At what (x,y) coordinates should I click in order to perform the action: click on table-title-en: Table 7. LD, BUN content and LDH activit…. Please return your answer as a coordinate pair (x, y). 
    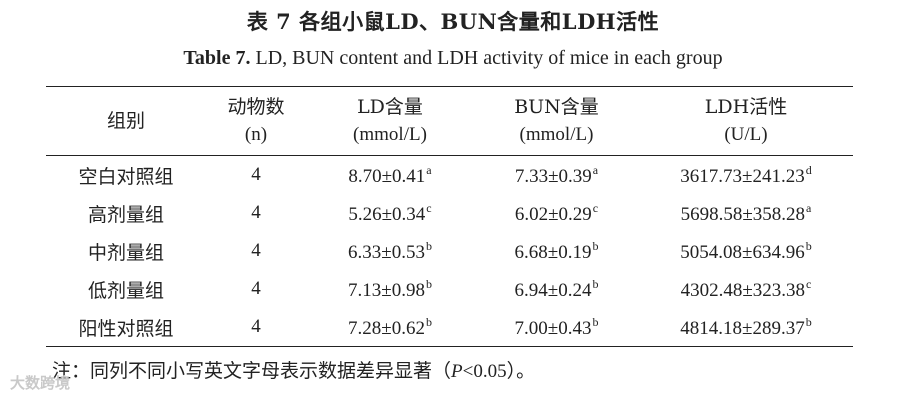
    Looking at the image, I should click on (453, 58).